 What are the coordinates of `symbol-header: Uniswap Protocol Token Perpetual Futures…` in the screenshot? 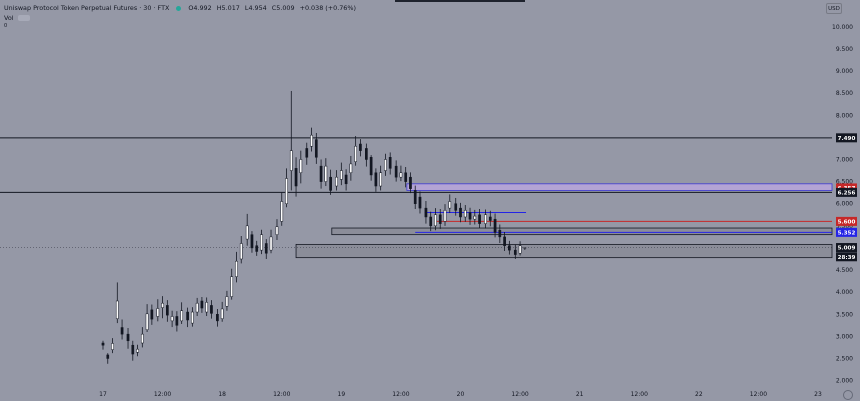 It's located at (181, 8).